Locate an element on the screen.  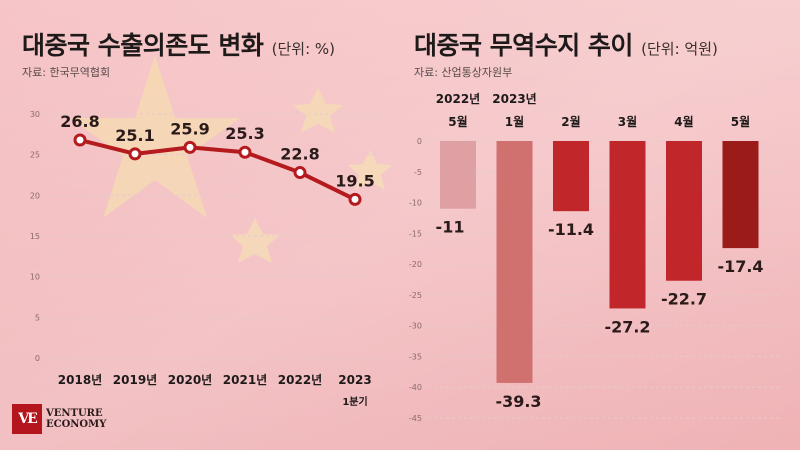
data-label: -39.3 is located at coordinates (518, 401).